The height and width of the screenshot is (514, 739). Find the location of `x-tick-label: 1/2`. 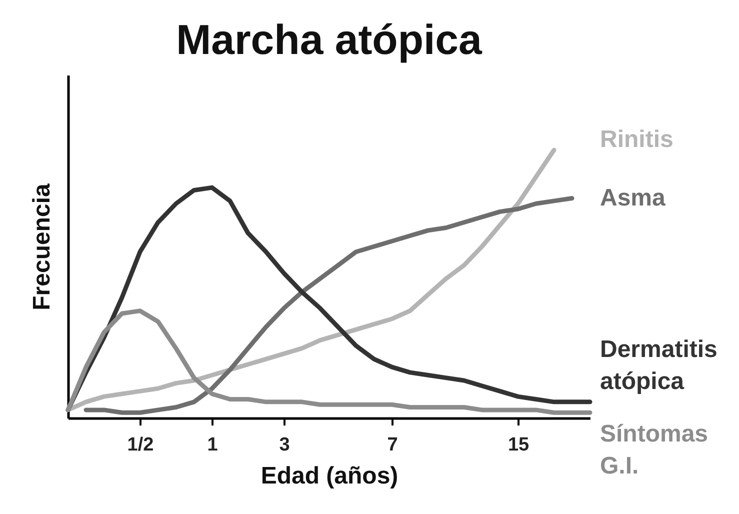

x-tick-label: 1/2 is located at coordinates (140, 445).